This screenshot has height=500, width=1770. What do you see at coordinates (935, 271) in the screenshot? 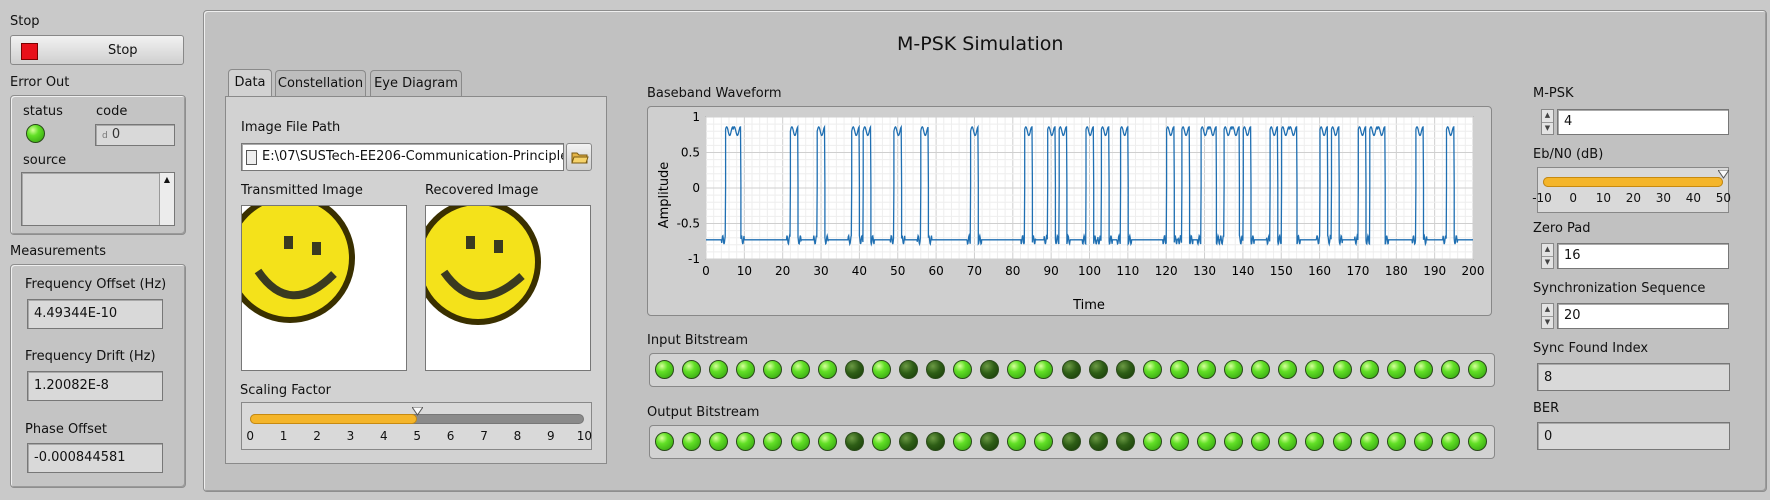
I see `x-tick-label: 60` at bounding box center [935, 271].